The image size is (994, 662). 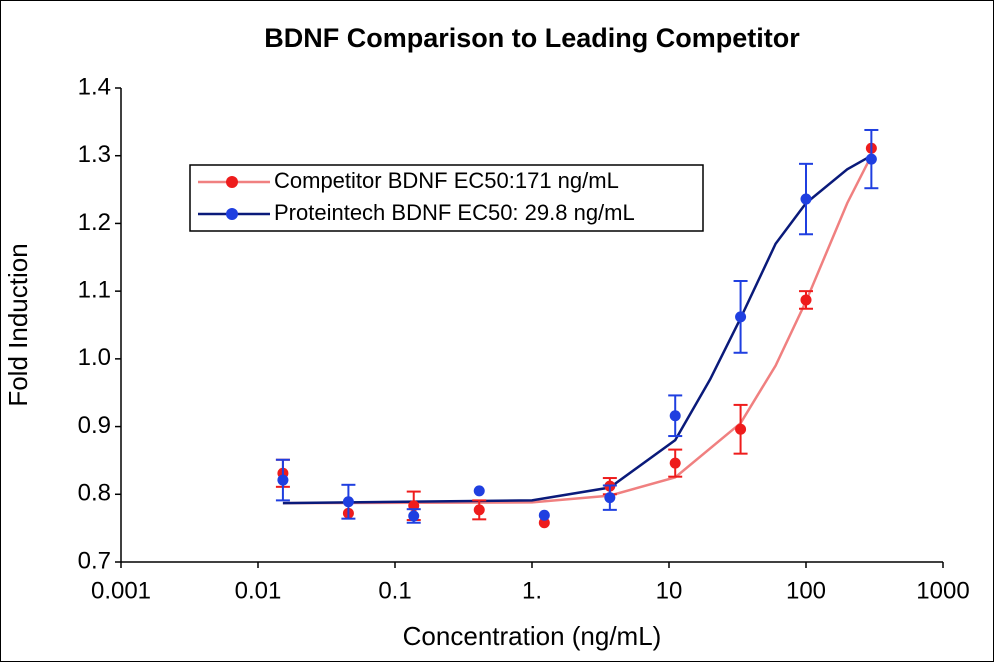 I want to click on y-axis-label: Fold Induction, so click(x=18, y=324).